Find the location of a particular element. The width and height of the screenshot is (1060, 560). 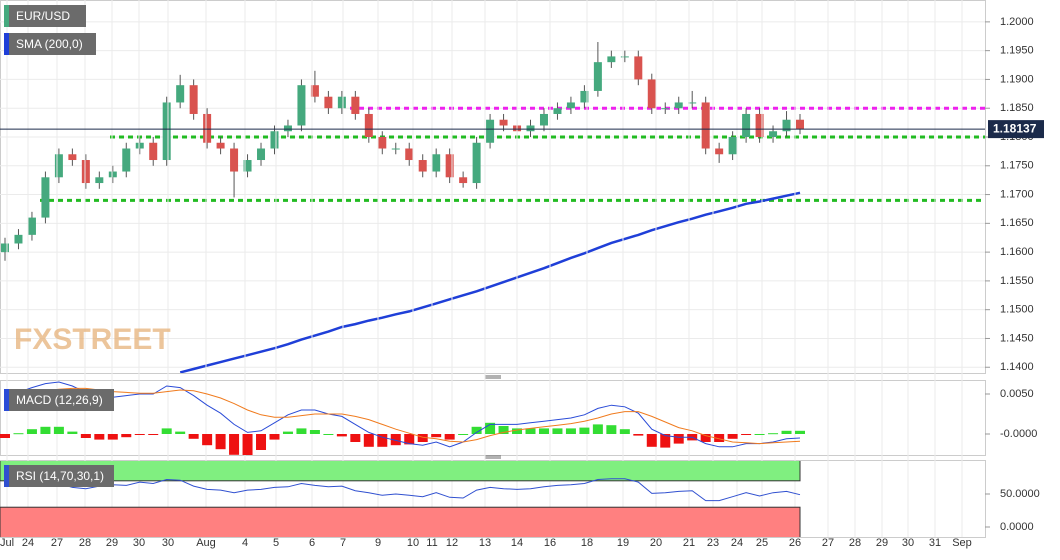

legend-macd: MACD (12,26,9) is located at coordinates (59, 400).